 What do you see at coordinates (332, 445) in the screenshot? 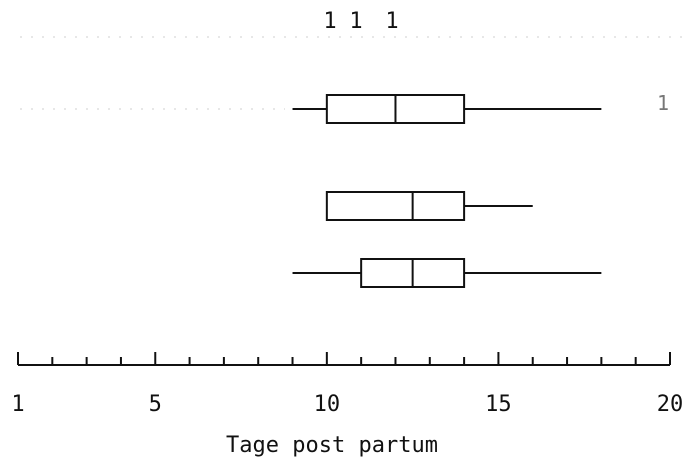
I see `x-axis-title: Tage post partum` at bounding box center [332, 445].